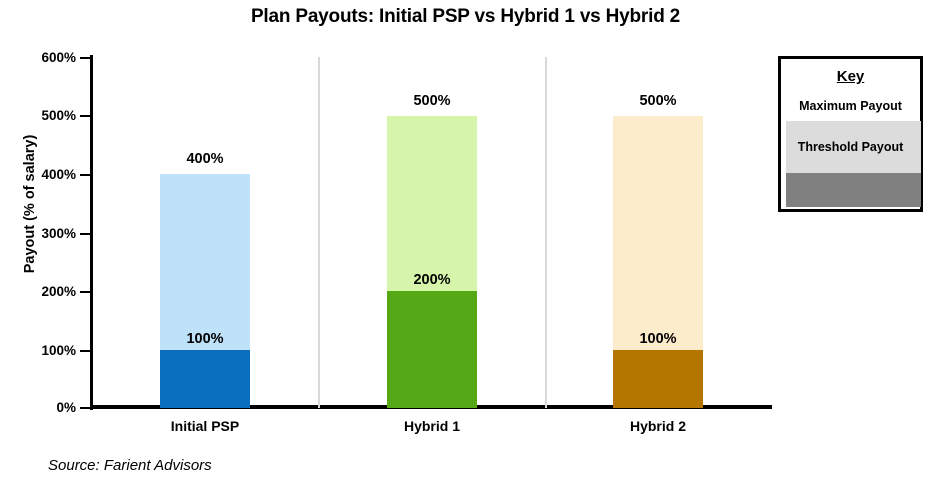  Describe the element at coordinates (657, 426) in the screenshot. I see `x-category-label-hybrid-2: Hybrid 2` at that location.